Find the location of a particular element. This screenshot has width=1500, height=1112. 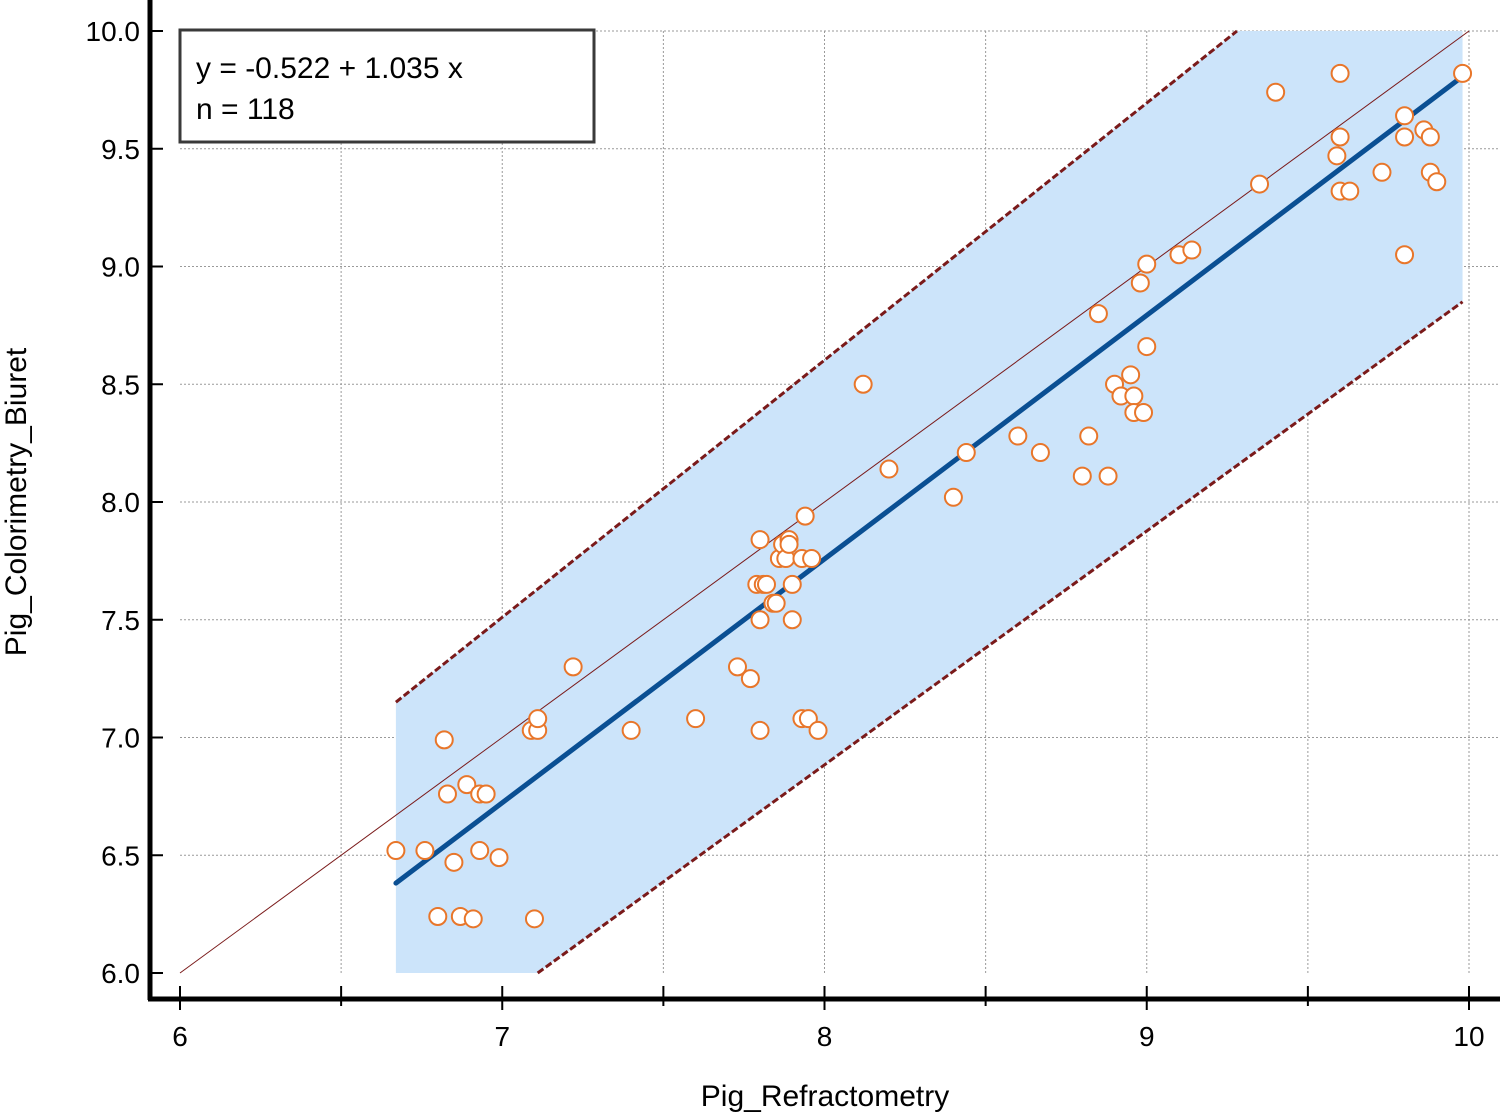

y-tick-label: 6.5 is located at coordinates (120, 855).